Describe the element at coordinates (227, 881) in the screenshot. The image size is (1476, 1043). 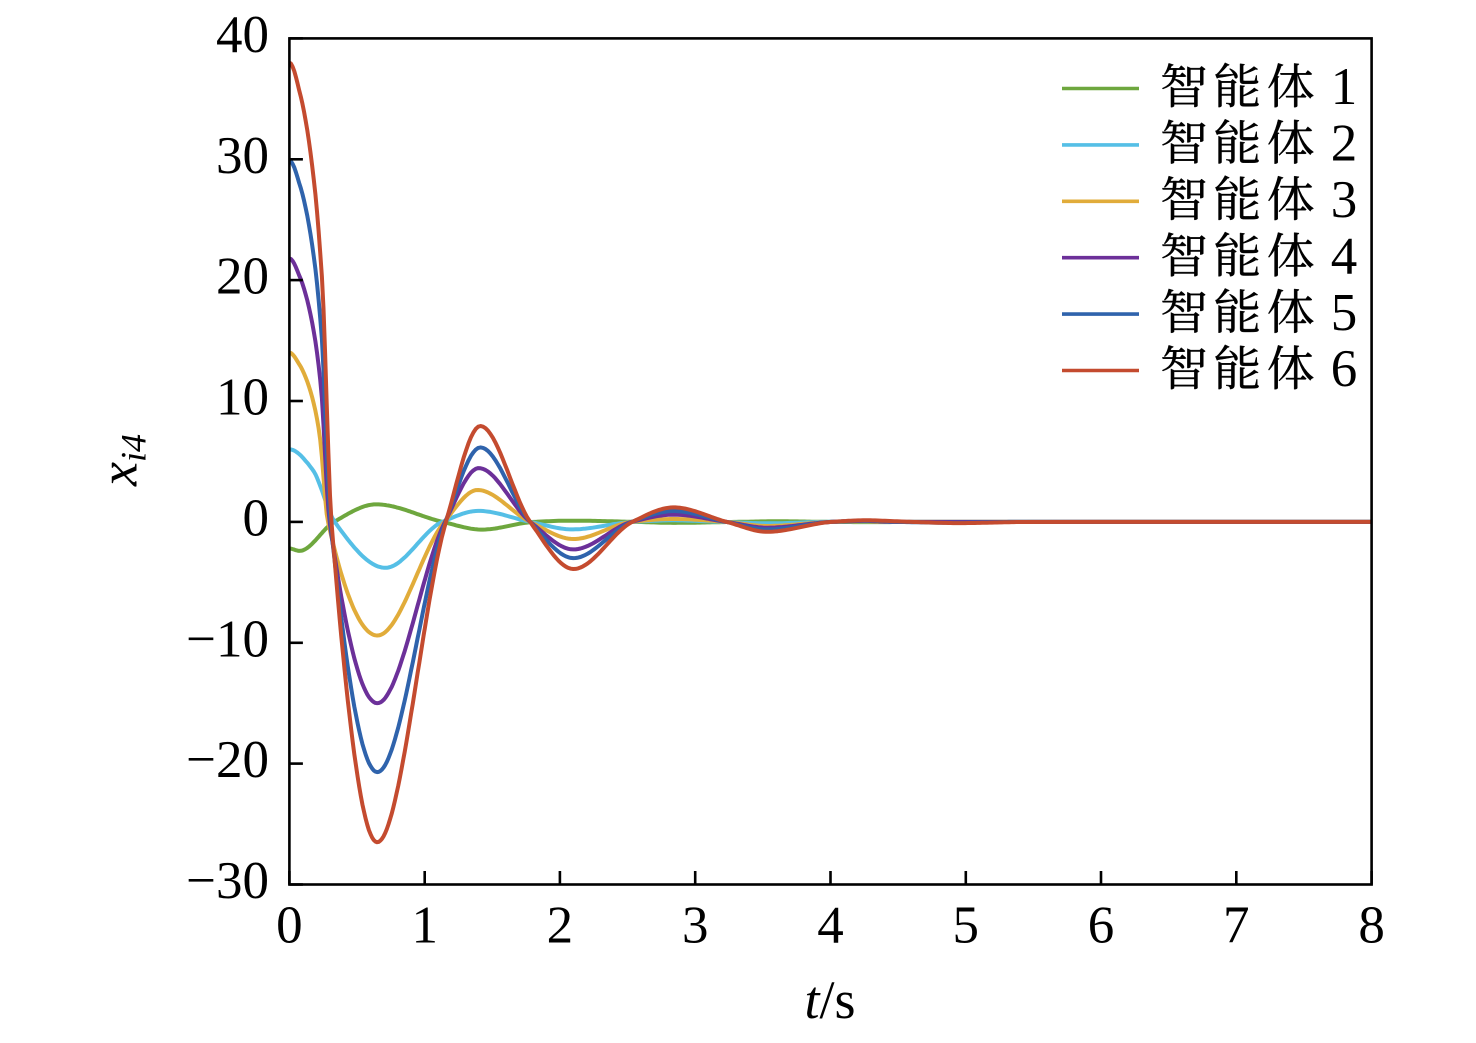
I see `svg-text: −30` at that location.